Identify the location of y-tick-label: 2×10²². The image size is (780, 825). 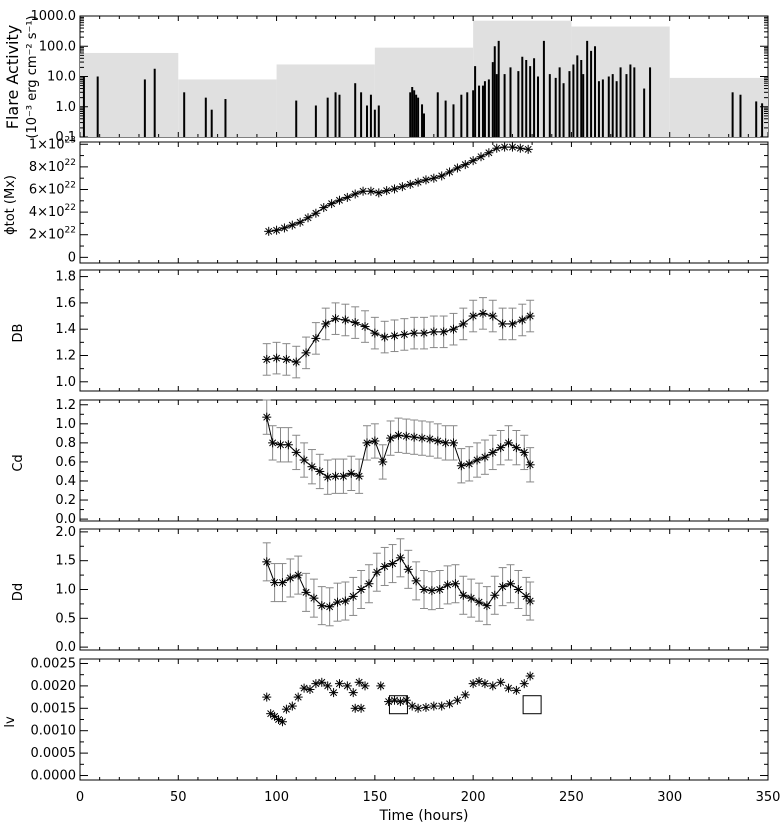
(52, 234).